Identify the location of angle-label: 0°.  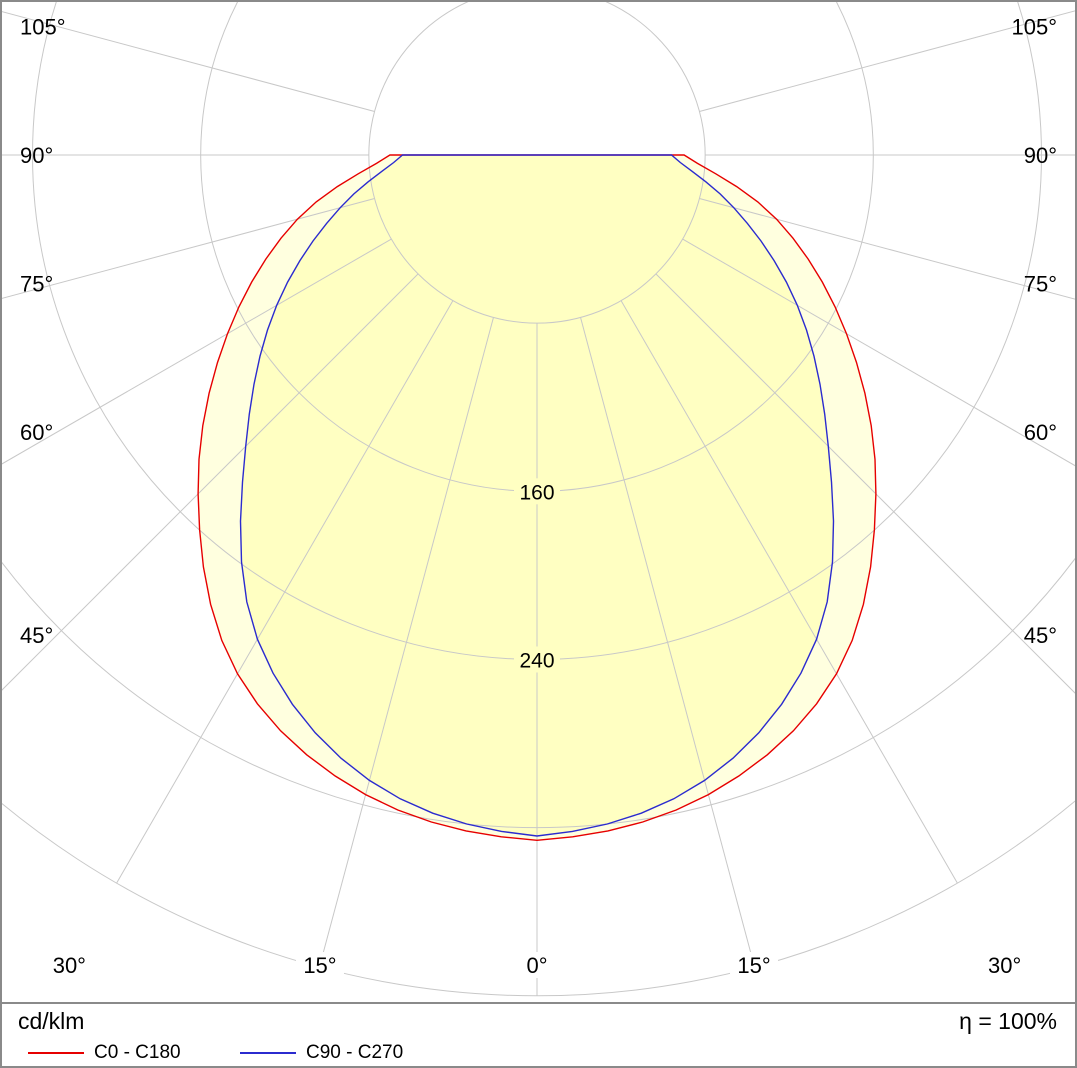
(536, 965).